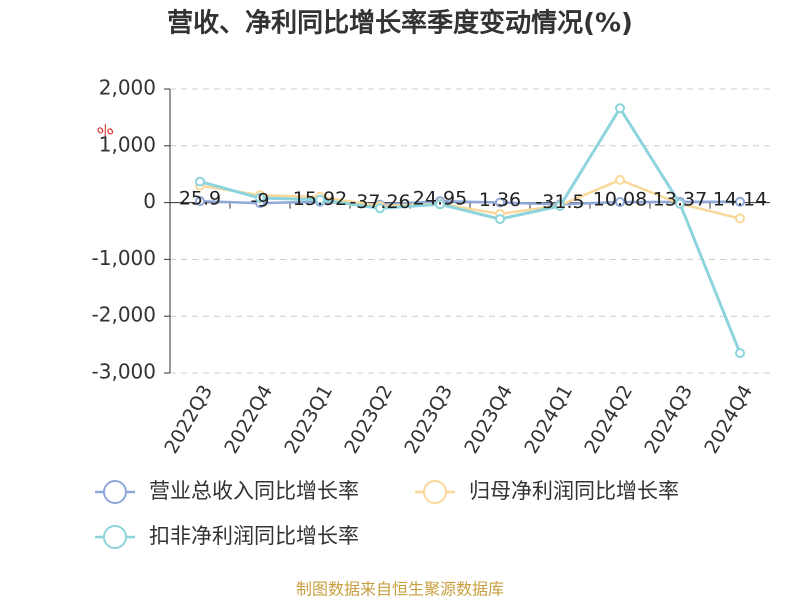  I want to click on x-tick-label: 2022Q4, so click(248, 419).